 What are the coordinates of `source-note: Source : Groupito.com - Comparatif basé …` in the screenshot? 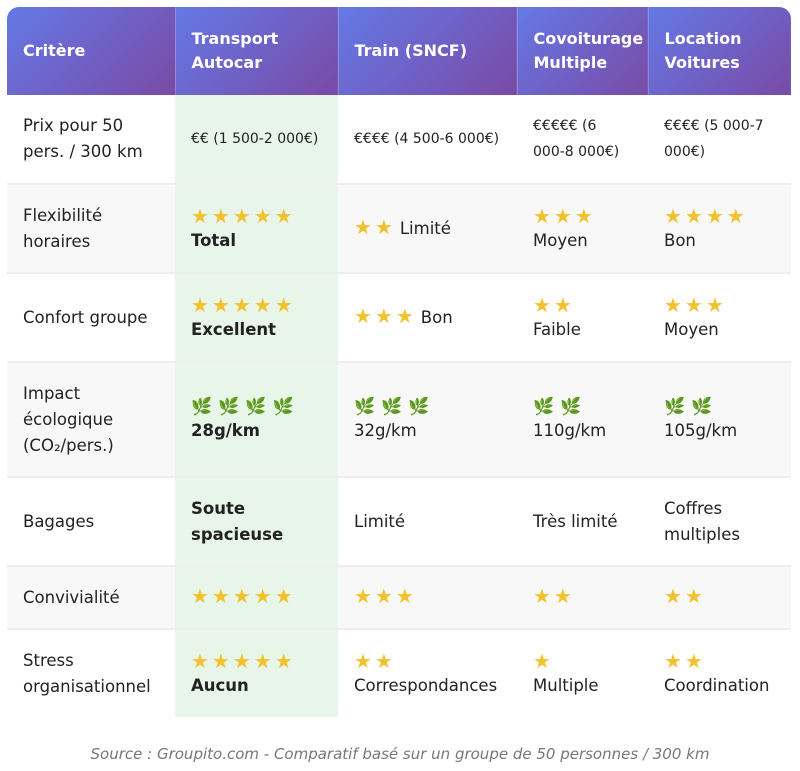 It's located at (400, 754).